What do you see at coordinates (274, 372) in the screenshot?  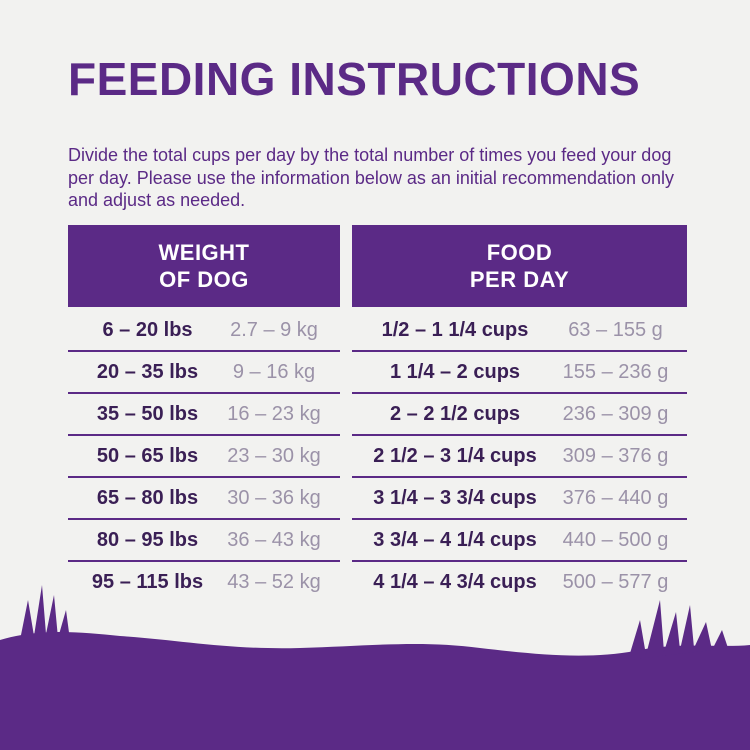 I see `weight-kg: 9 – 16 kg` at bounding box center [274, 372].